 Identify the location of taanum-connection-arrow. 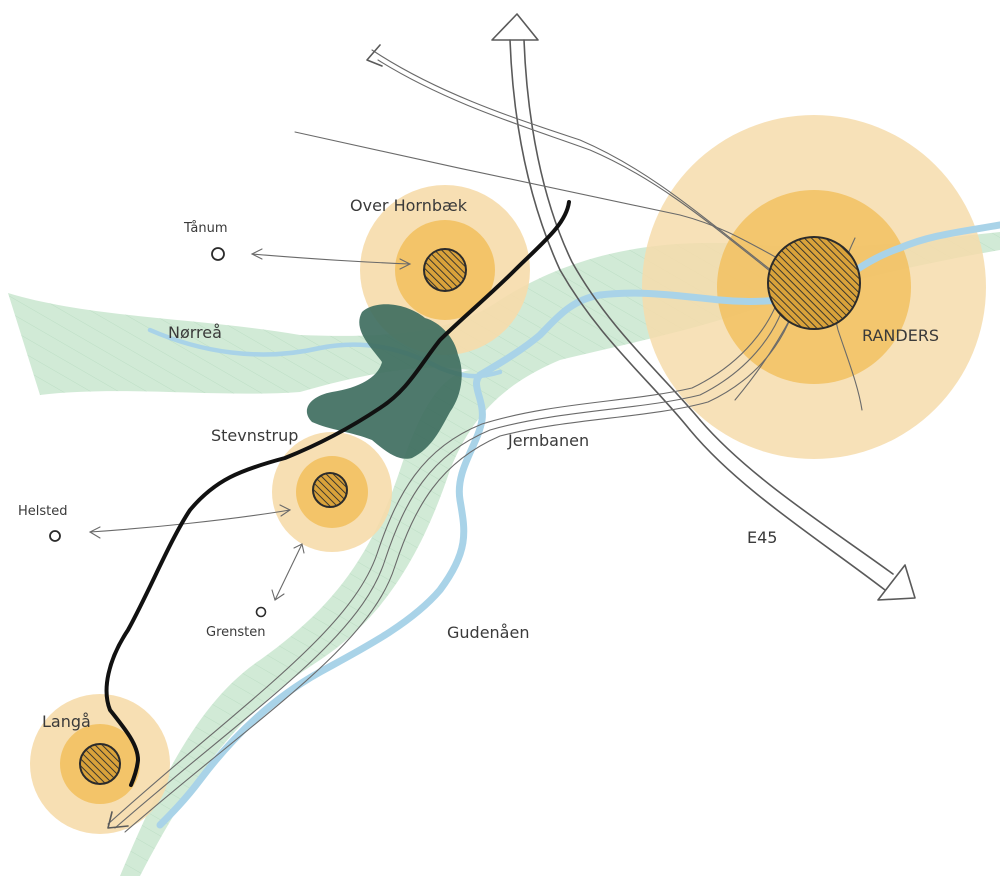
(331, 259).